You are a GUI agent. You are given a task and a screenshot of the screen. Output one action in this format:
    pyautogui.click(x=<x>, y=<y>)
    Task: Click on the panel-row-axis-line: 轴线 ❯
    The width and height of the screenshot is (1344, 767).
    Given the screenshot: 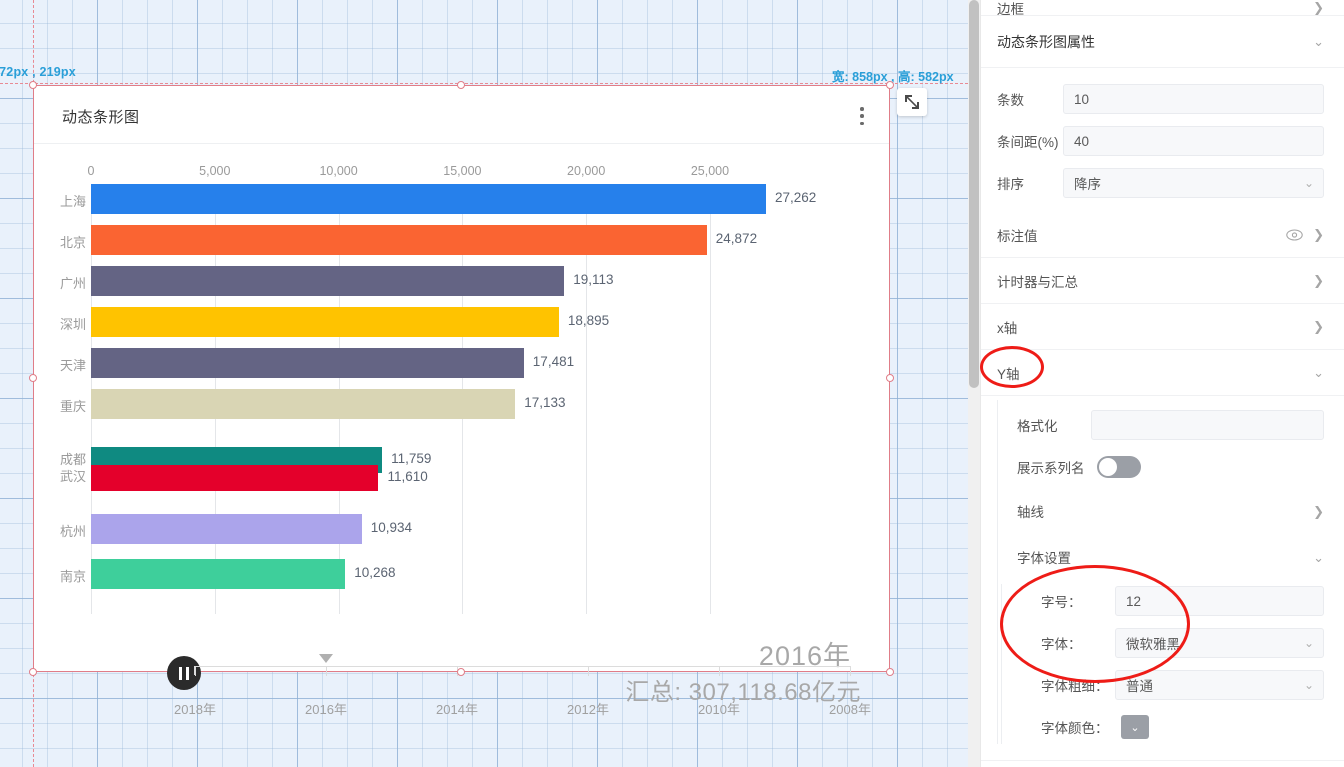 What is the action you would take?
    pyautogui.click(x=1164, y=511)
    